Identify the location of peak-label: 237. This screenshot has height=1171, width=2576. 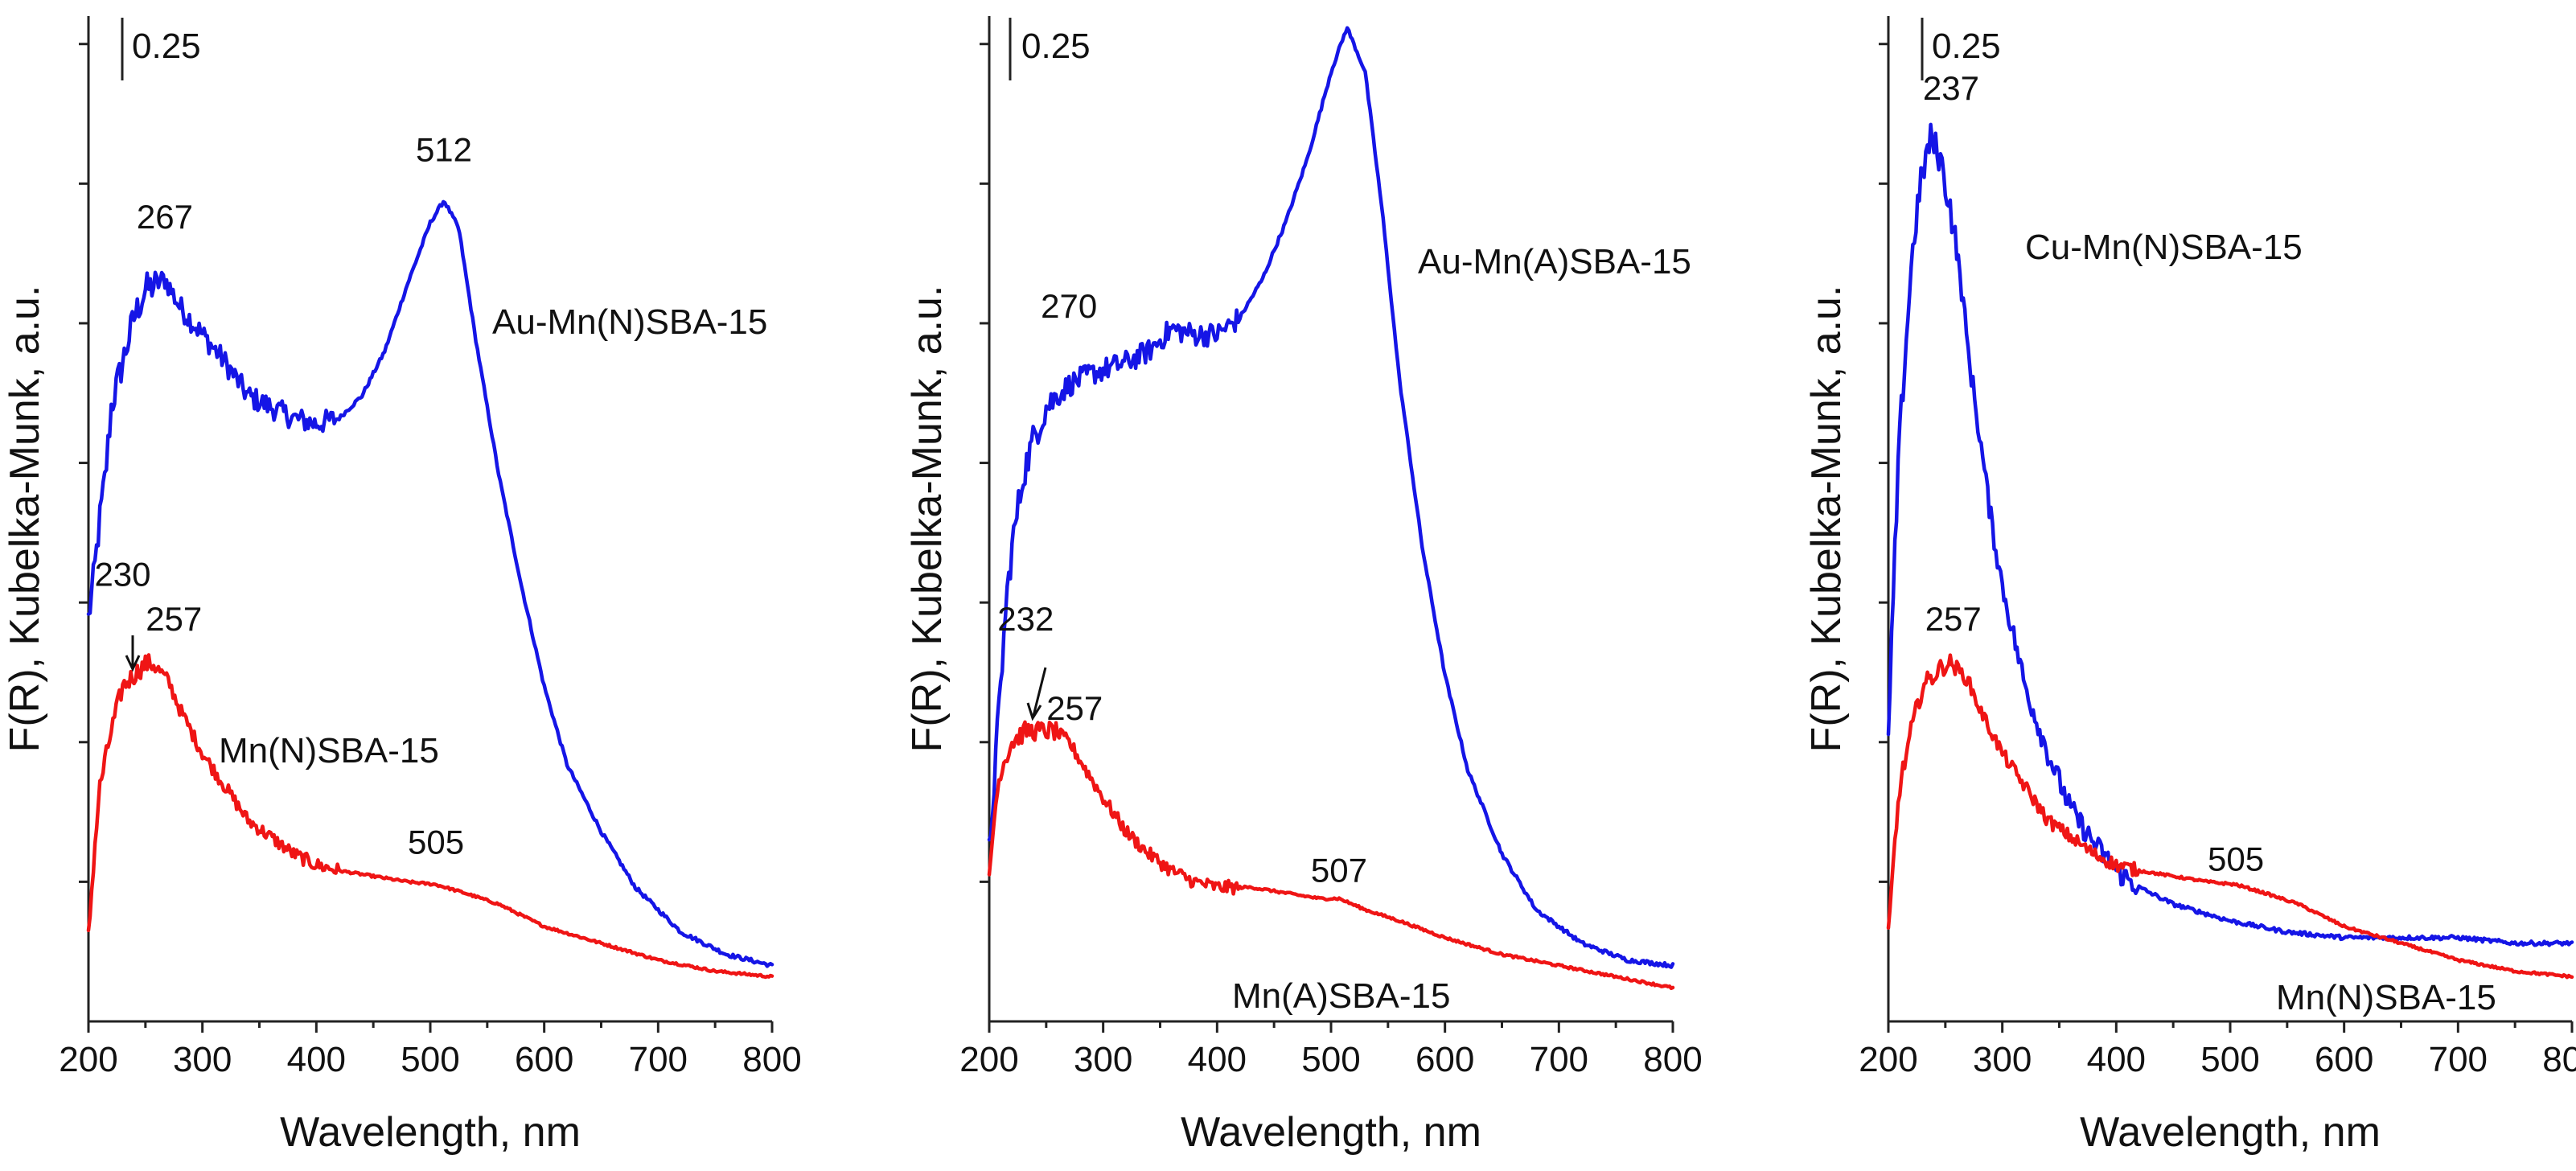
(1951, 88).